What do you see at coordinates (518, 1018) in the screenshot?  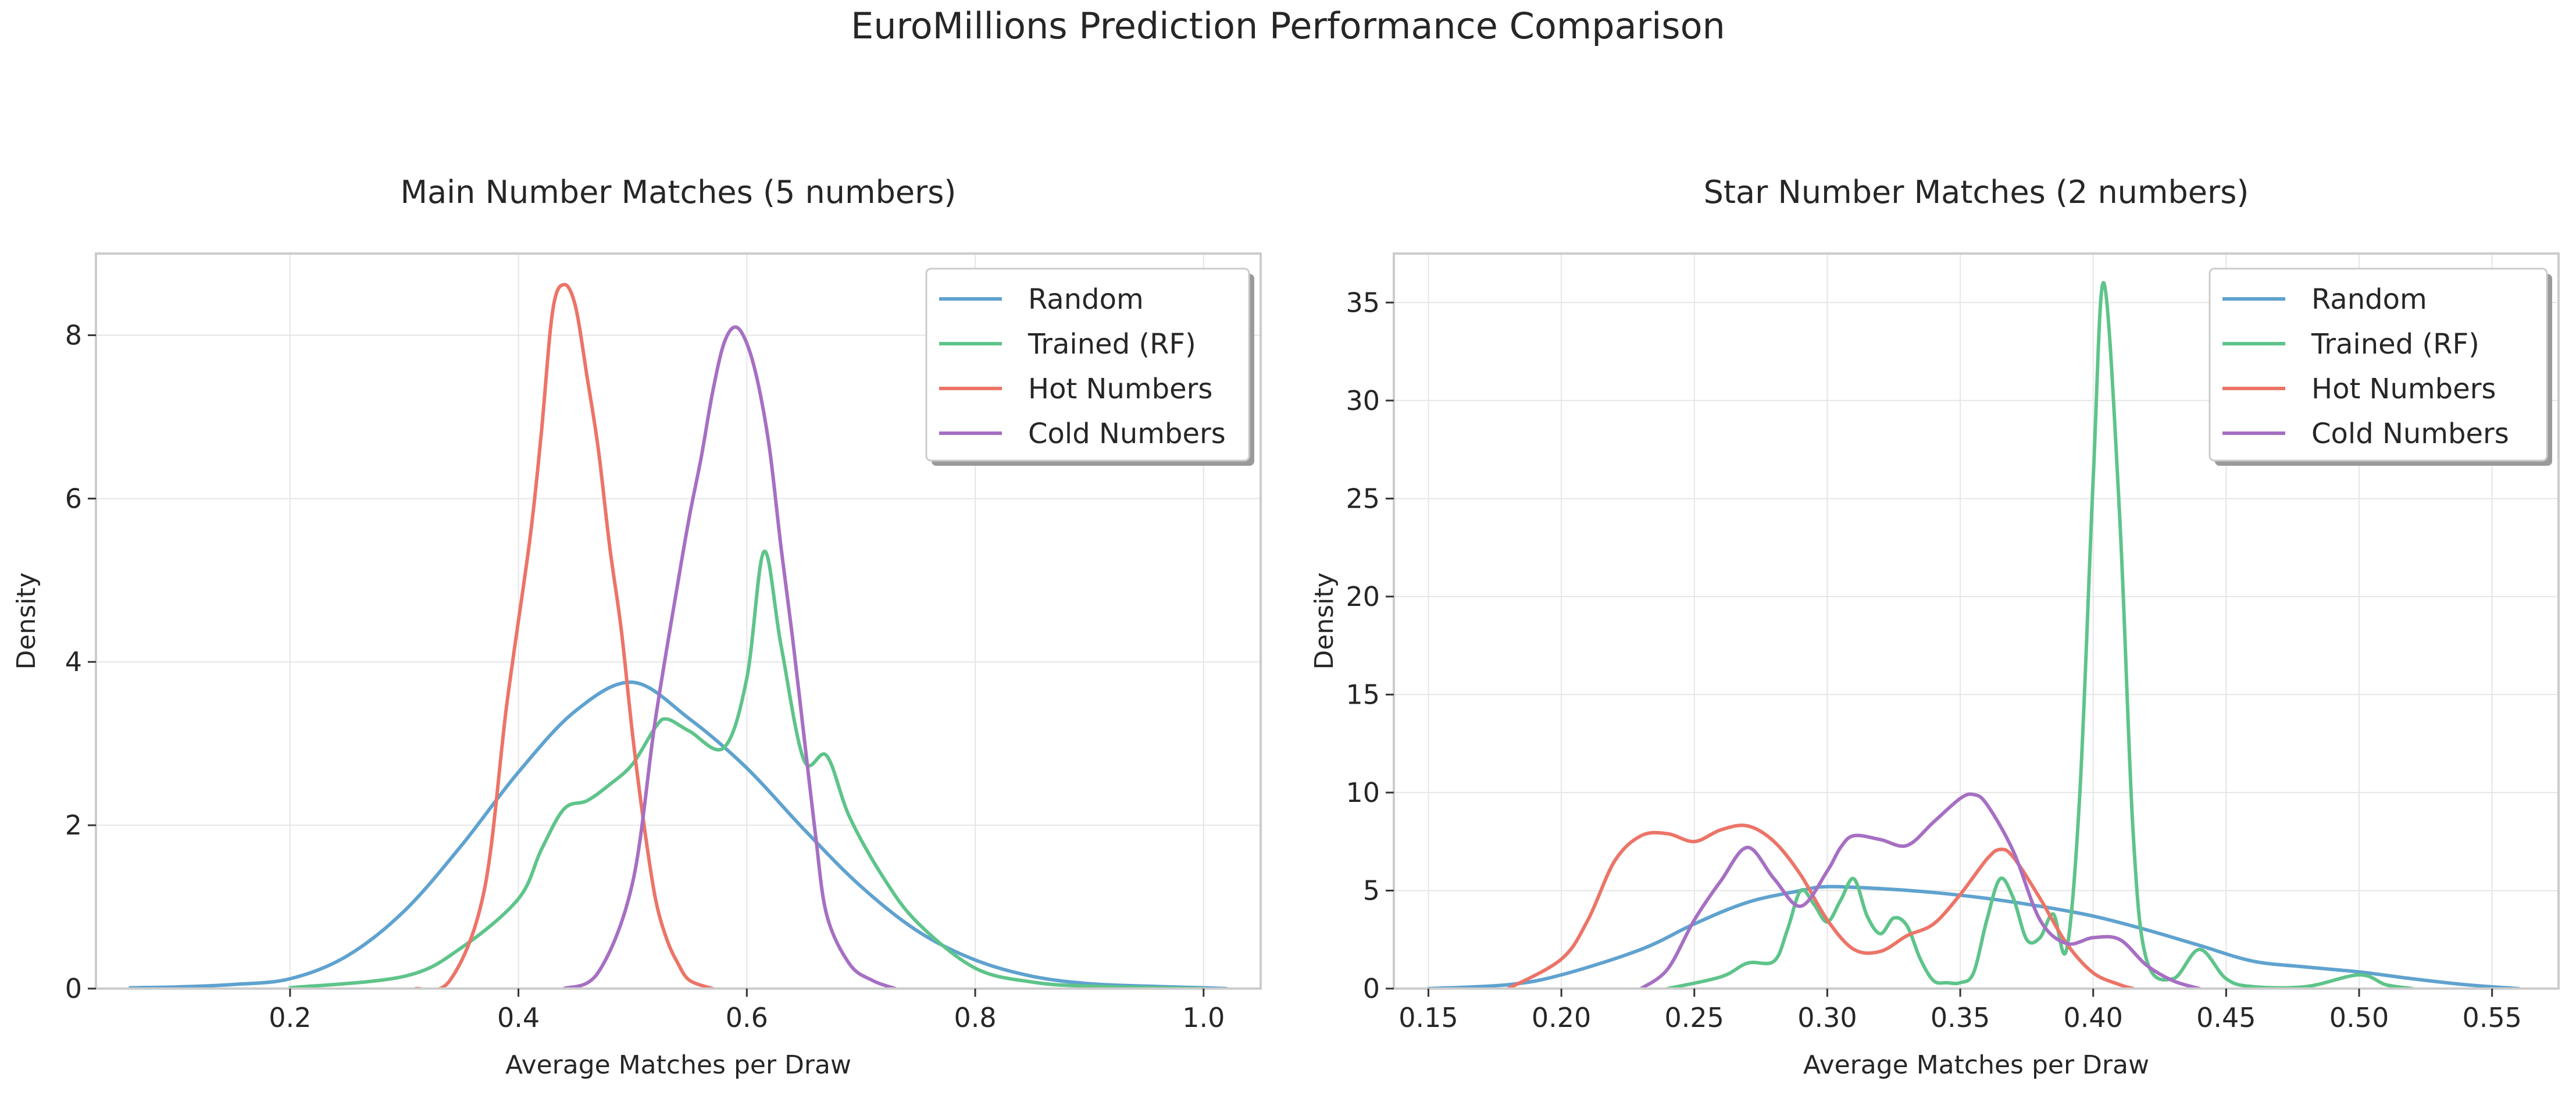 I see `x-tick-label: 0.4` at bounding box center [518, 1018].